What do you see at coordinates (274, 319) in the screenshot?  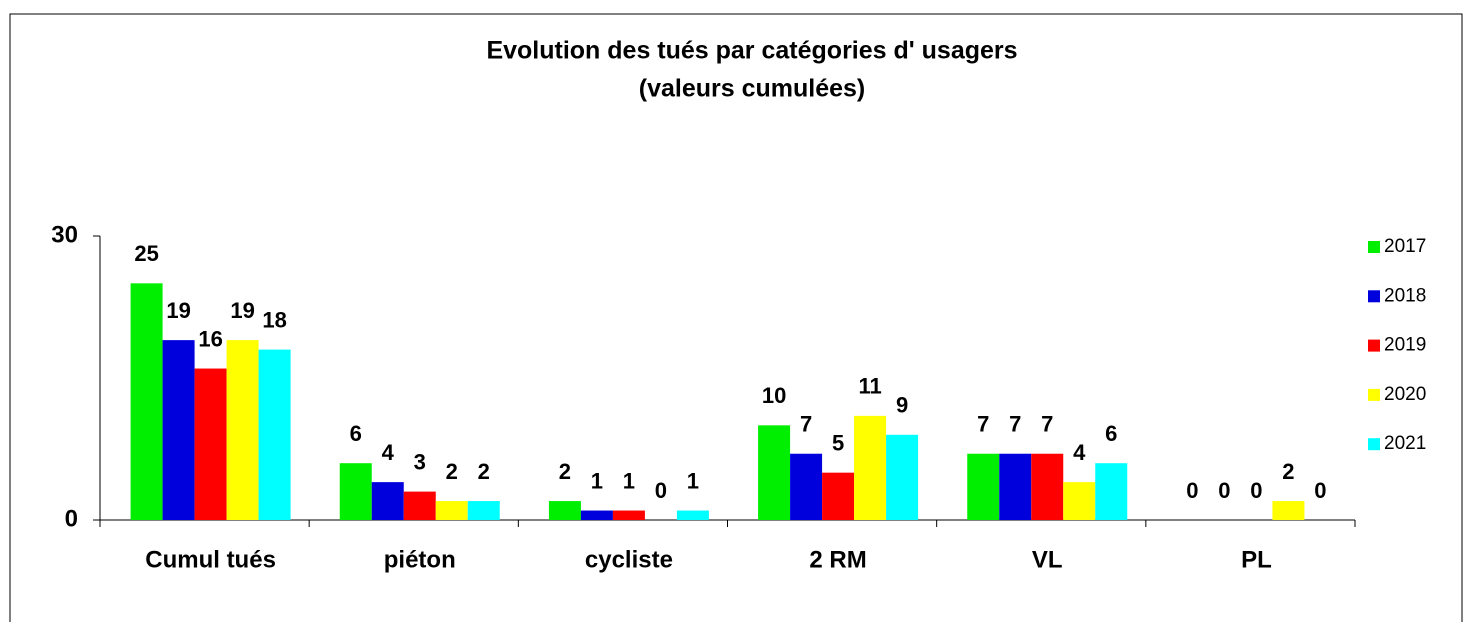 I see `value-label: 18` at bounding box center [274, 319].